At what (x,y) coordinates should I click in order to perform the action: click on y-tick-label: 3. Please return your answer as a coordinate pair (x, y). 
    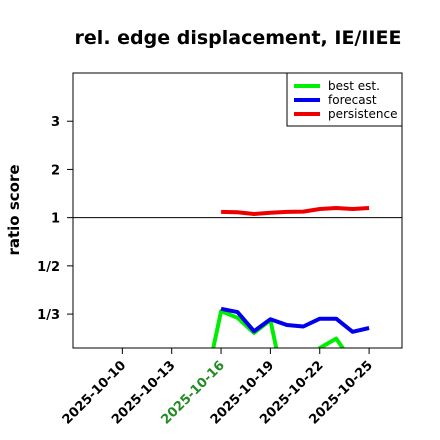
    Looking at the image, I should click on (55, 122).